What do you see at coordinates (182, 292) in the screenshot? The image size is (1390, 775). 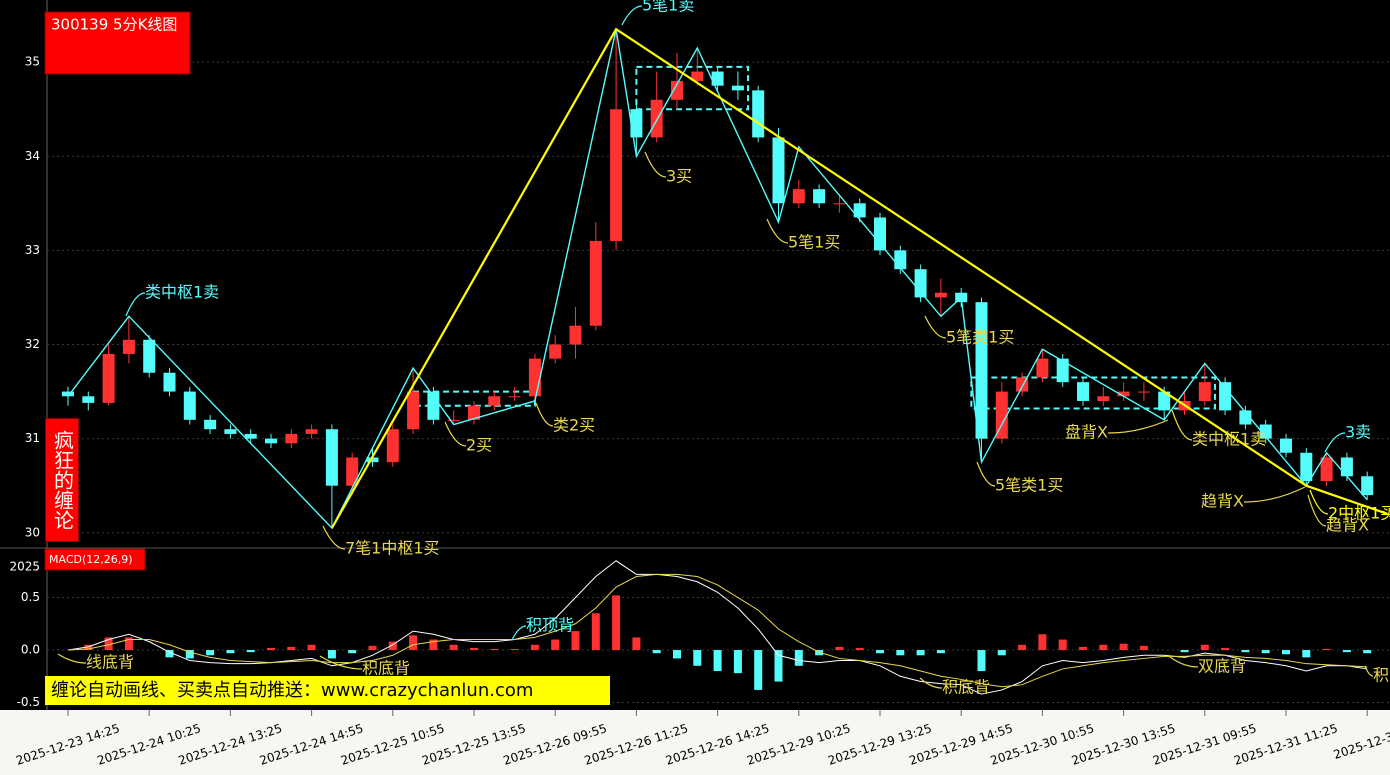 I see `annotation: 类中枢1卖` at bounding box center [182, 292].